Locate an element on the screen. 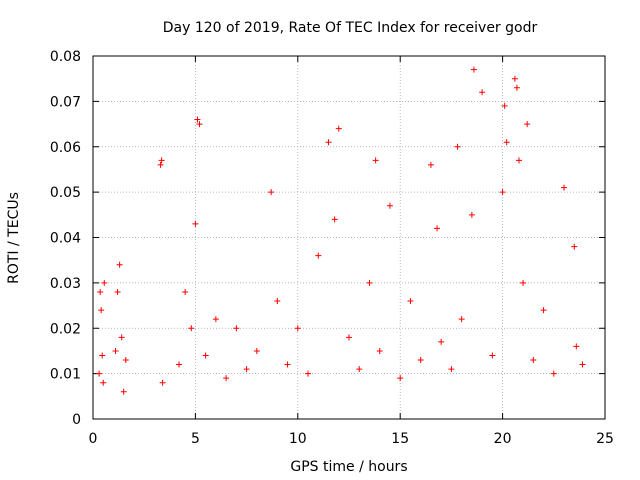 The image size is (640, 480). y-tick-label: 0.01 is located at coordinates (65, 375).